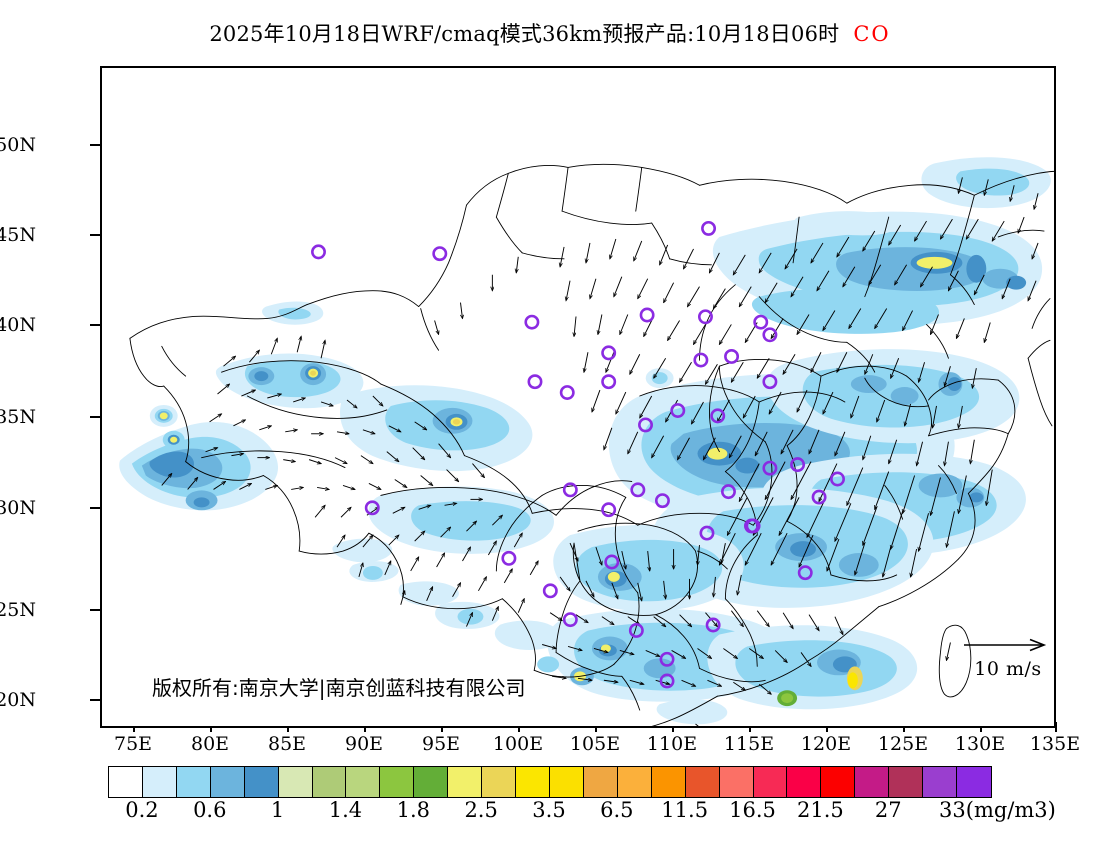  Describe the element at coordinates (95, 235) in the screenshot. I see `y-tick-mark-45N` at that location.